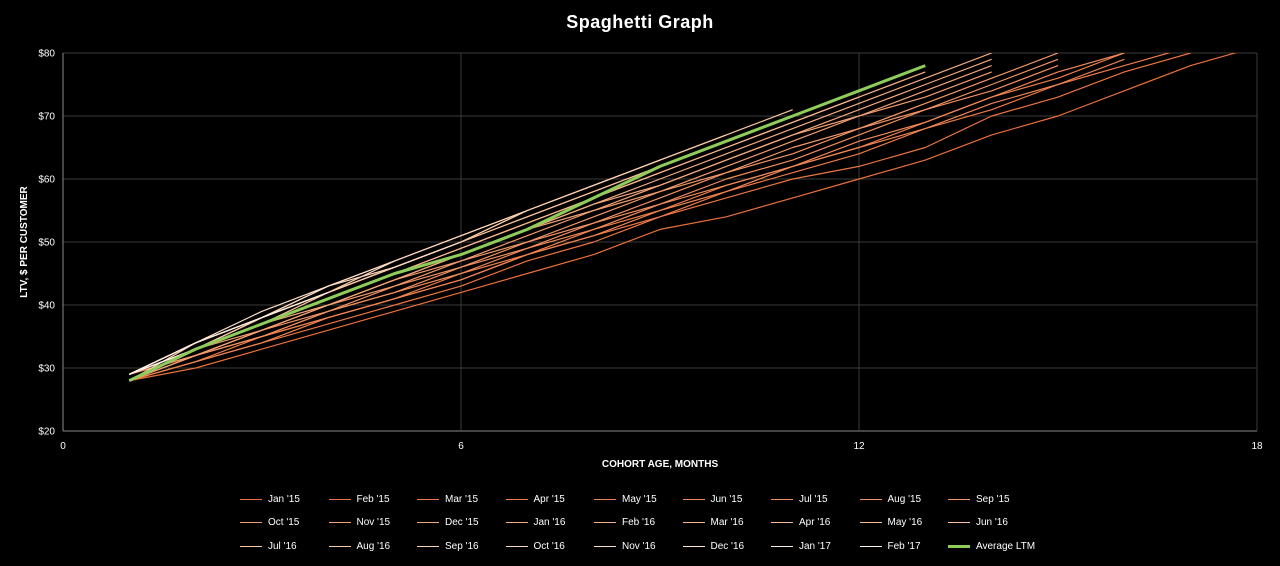 This screenshot has width=1280, height=566. Describe the element at coordinates (639, 522) in the screenshot. I see `legend-label: Feb '16` at that location.